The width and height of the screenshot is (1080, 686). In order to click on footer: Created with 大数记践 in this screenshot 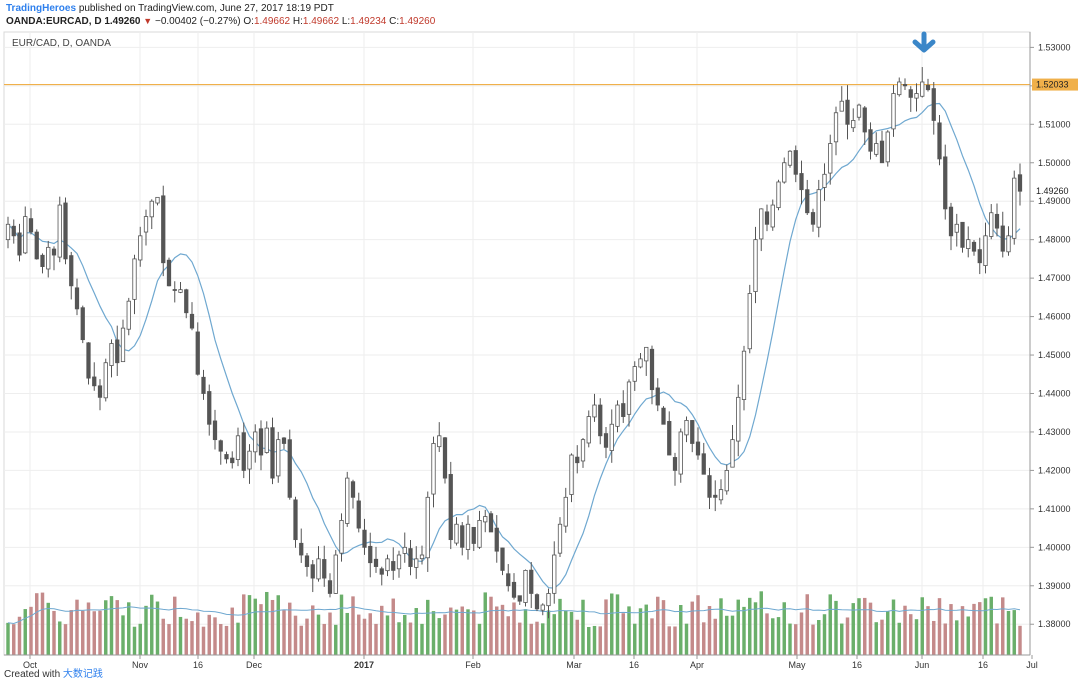, I will do `click(53, 672)`.